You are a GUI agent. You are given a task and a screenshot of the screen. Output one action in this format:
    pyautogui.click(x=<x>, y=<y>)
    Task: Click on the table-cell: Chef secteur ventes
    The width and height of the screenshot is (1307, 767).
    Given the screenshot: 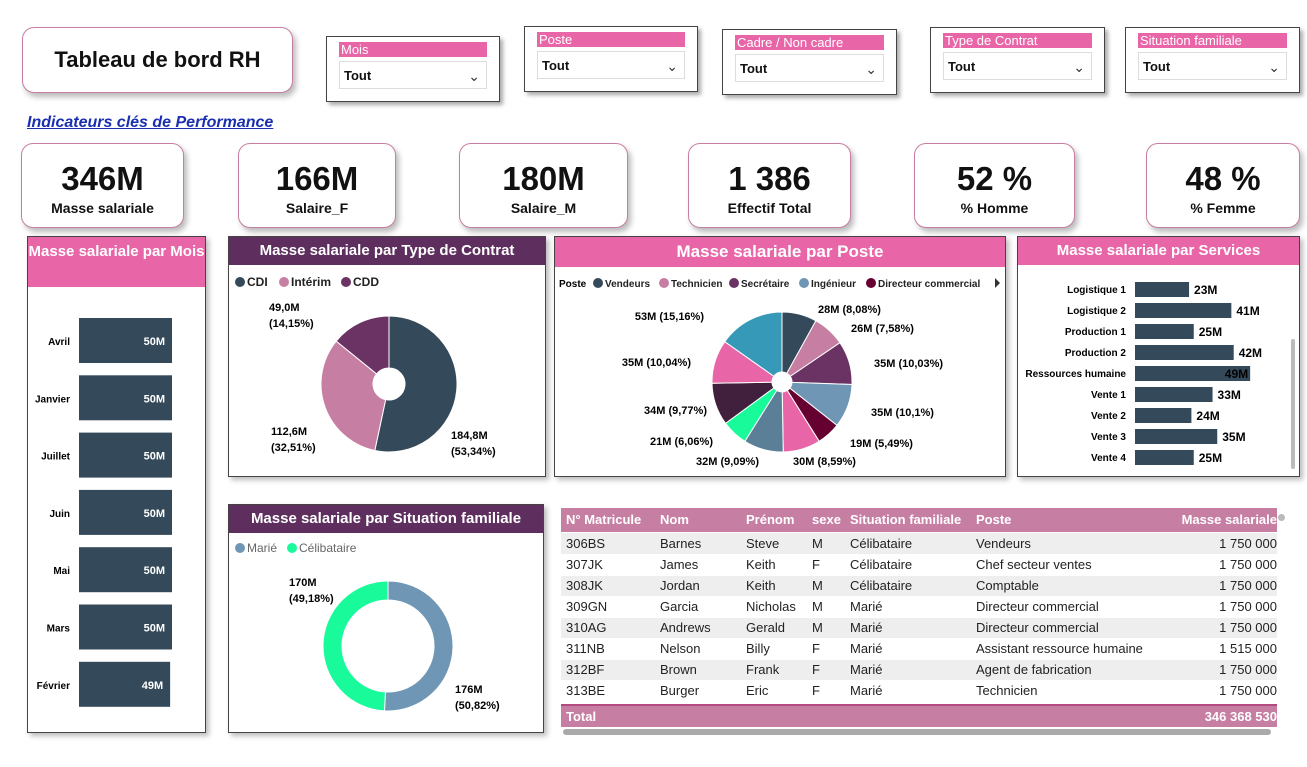 What is the action you would take?
    pyautogui.click(x=1034, y=564)
    